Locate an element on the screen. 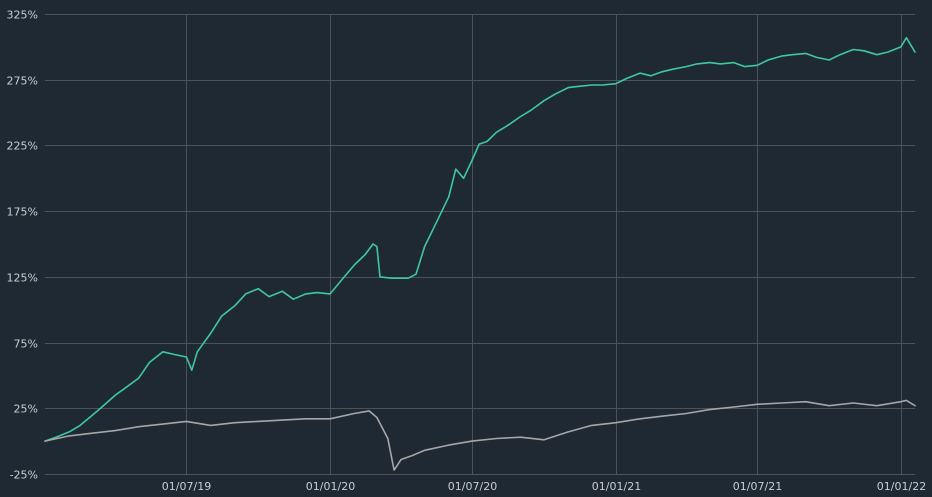 This screenshot has width=932, height=497. y-tick-label: 175% is located at coordinates (22, 212).